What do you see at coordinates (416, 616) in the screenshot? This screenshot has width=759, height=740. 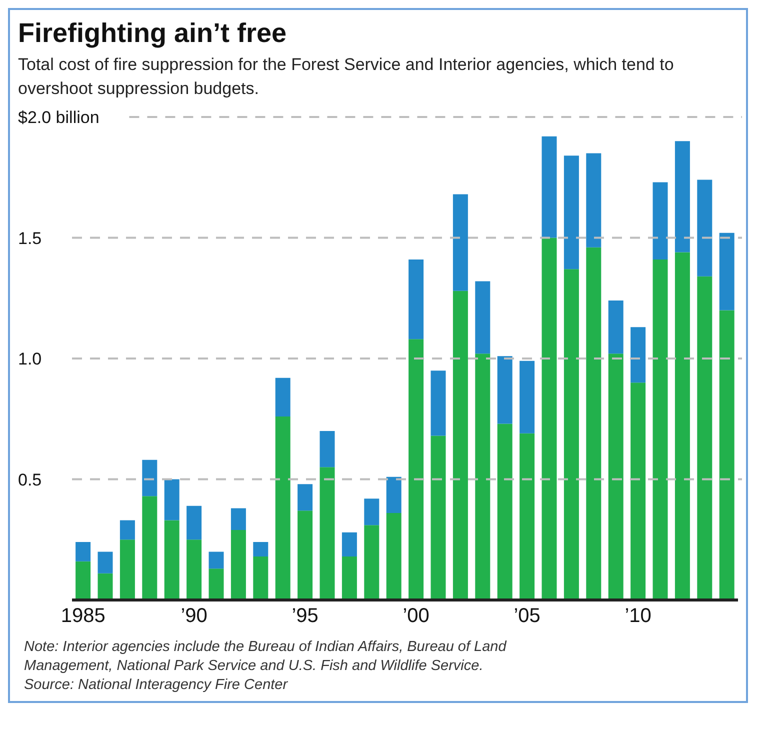 I see `x-tick-label: ’00` at bounding box center [416, 616].